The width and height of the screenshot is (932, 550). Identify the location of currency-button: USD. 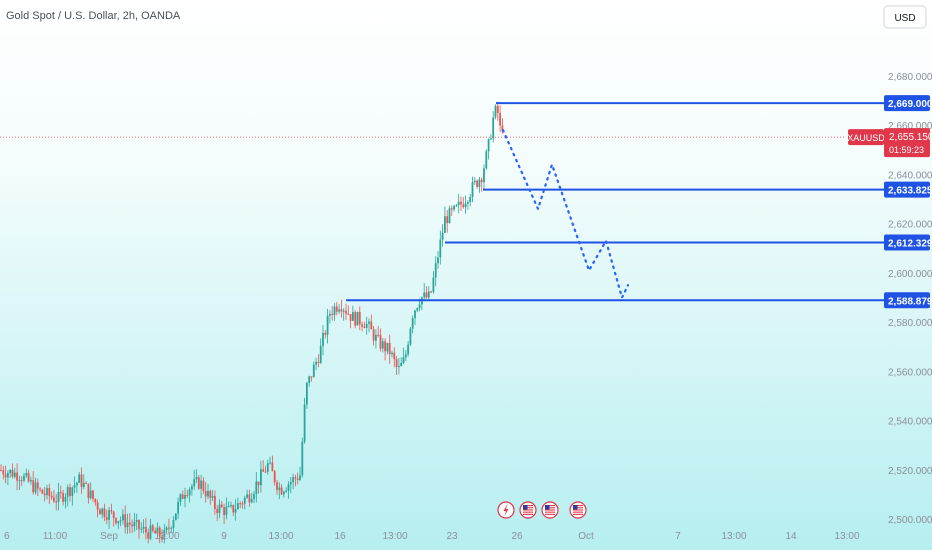
(905, 17).